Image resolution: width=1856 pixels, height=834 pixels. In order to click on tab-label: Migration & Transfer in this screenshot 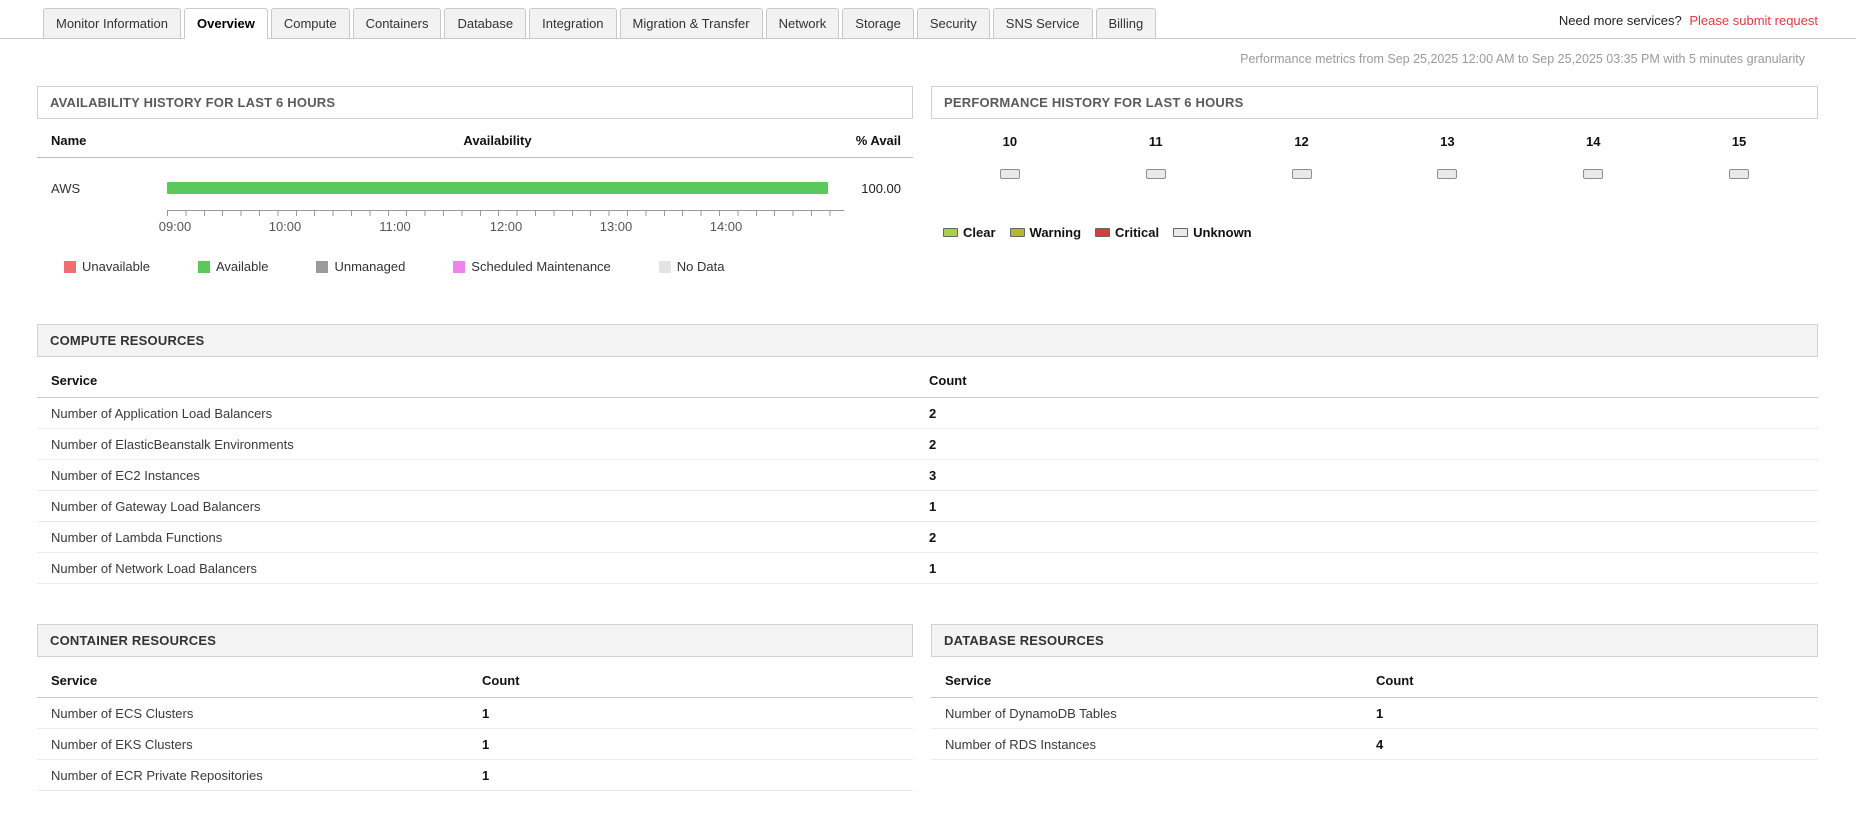, I will do `click(691, 23)`.